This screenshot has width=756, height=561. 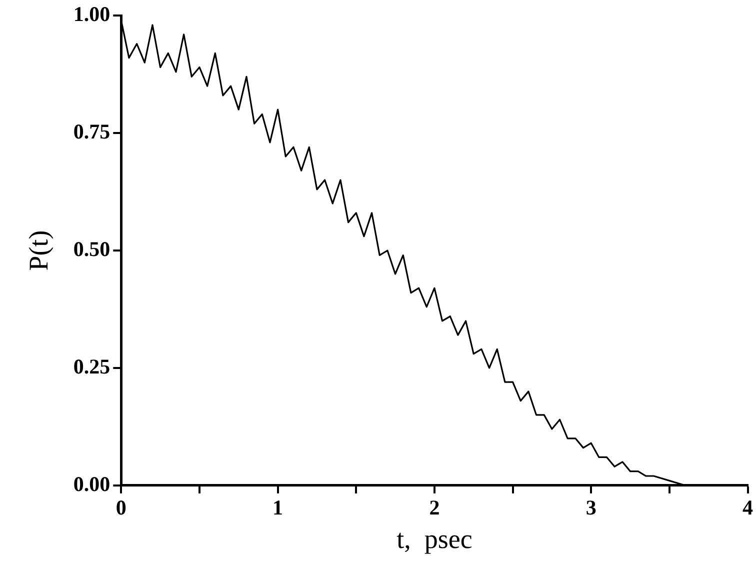 I want to click on y-tick-label: 1.00, so click(x=91, y=14).